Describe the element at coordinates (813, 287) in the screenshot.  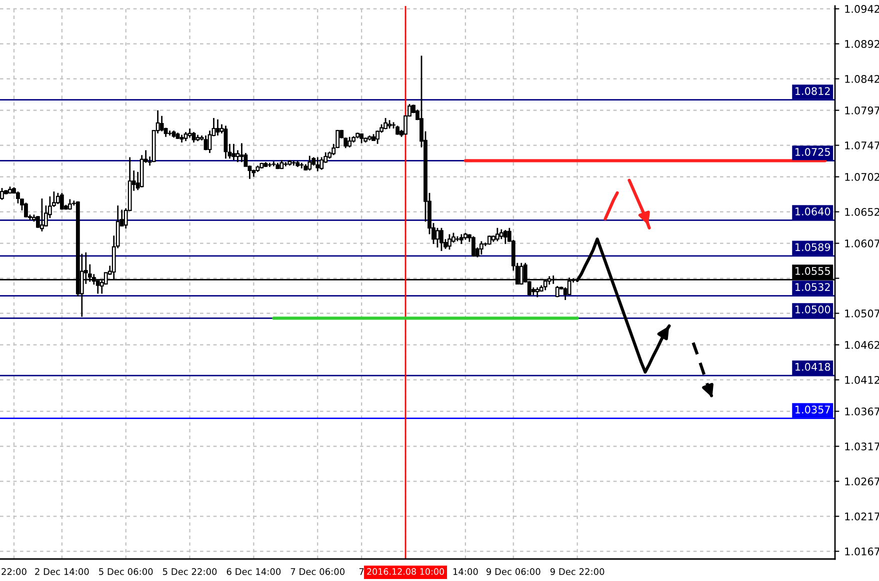
I see `ref-line-label: 1.0532` at that location.